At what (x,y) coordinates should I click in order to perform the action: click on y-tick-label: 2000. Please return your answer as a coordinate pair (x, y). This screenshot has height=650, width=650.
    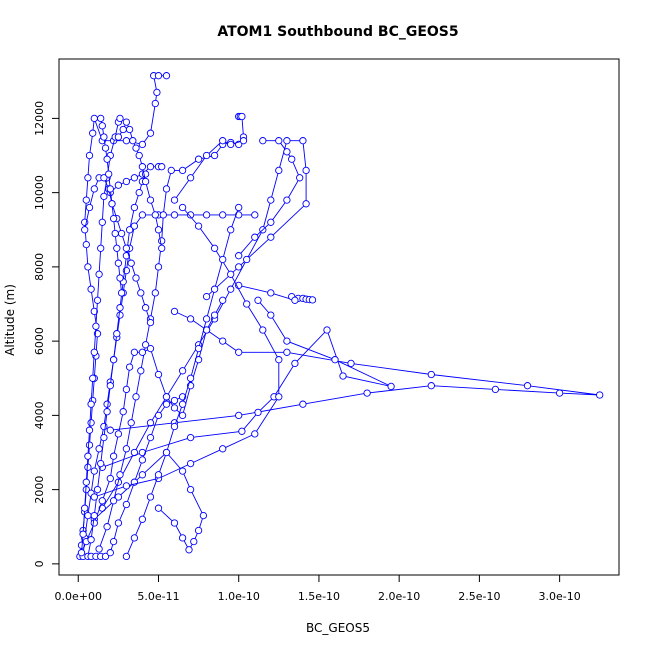
    Looking at the image, I should click on (39, 490).